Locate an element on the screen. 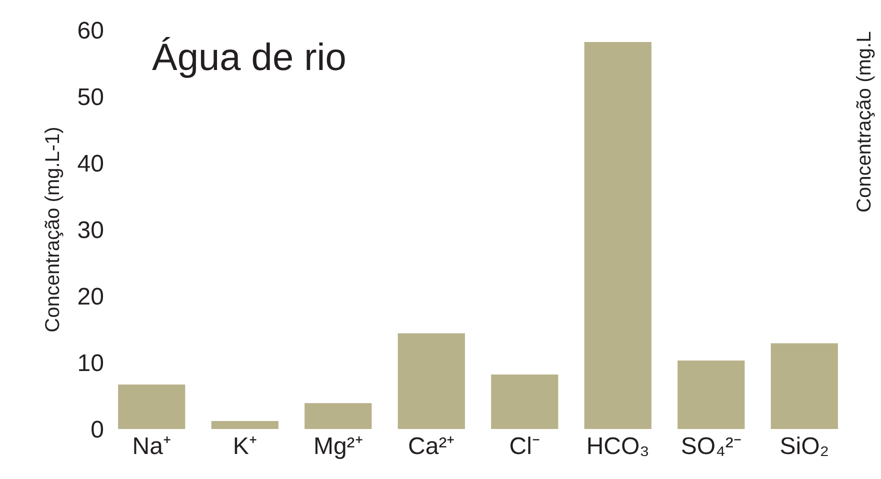 The width and height of the screenshot is (881, 479). x-tick-label: SO₄²⁻ is located at coordinates (711, 446).